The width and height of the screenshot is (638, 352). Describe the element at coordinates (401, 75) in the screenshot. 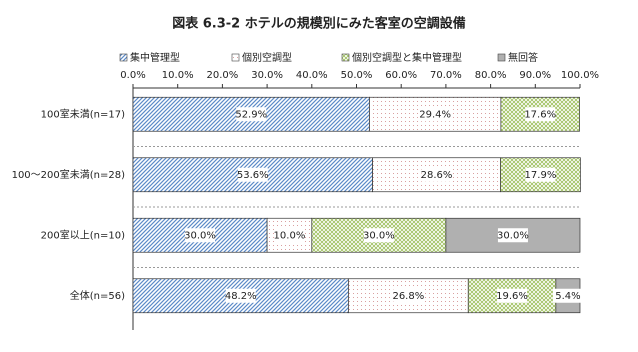

I see `x-tick-label: 60.0%` at that location.